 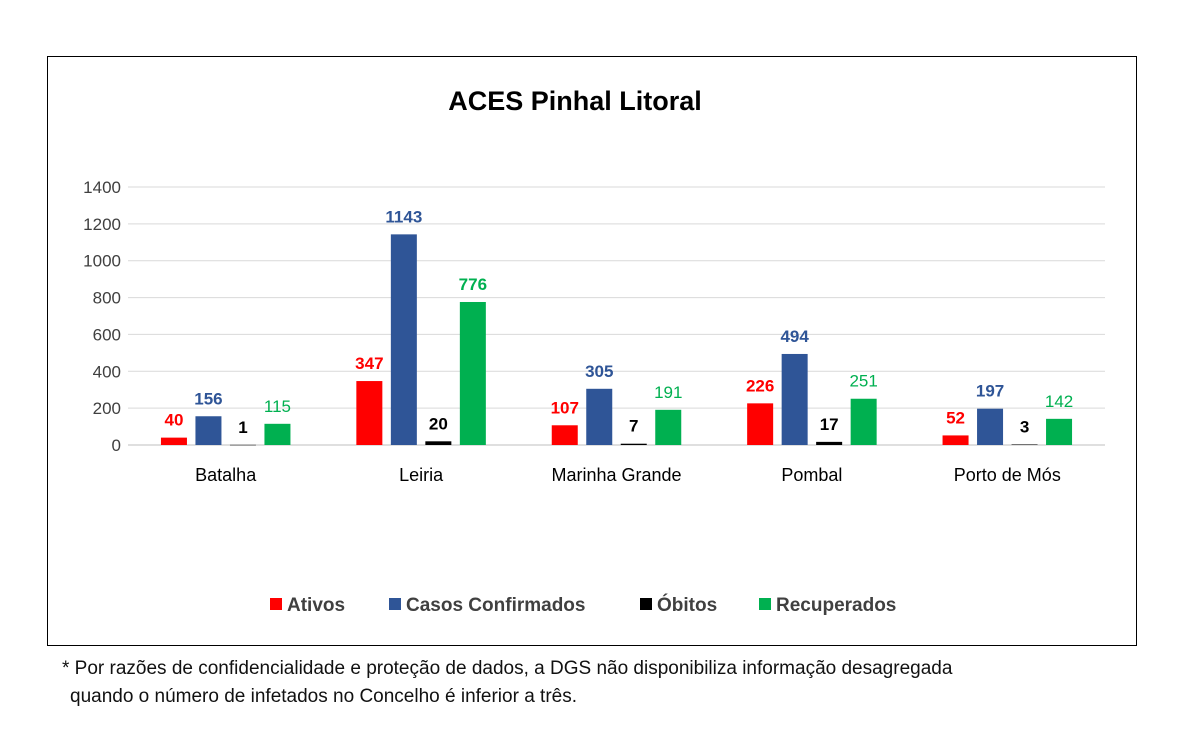 What do you see at coordinates (863, 381) in the screenshot?
I see `data-label: 251` at bounding box center [863, 381].